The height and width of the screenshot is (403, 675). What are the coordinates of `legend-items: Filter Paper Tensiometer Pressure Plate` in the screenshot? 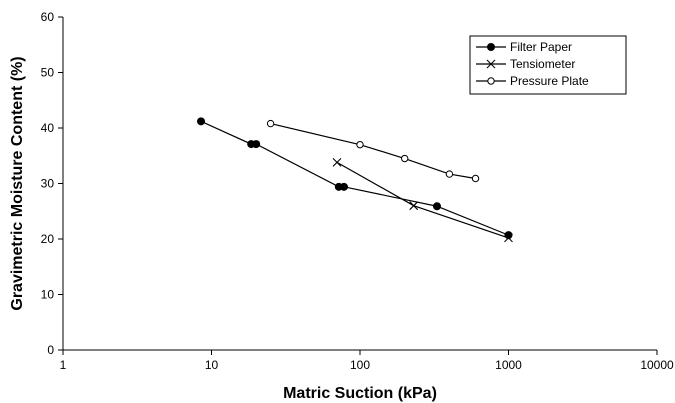 It's located at (532, 64).